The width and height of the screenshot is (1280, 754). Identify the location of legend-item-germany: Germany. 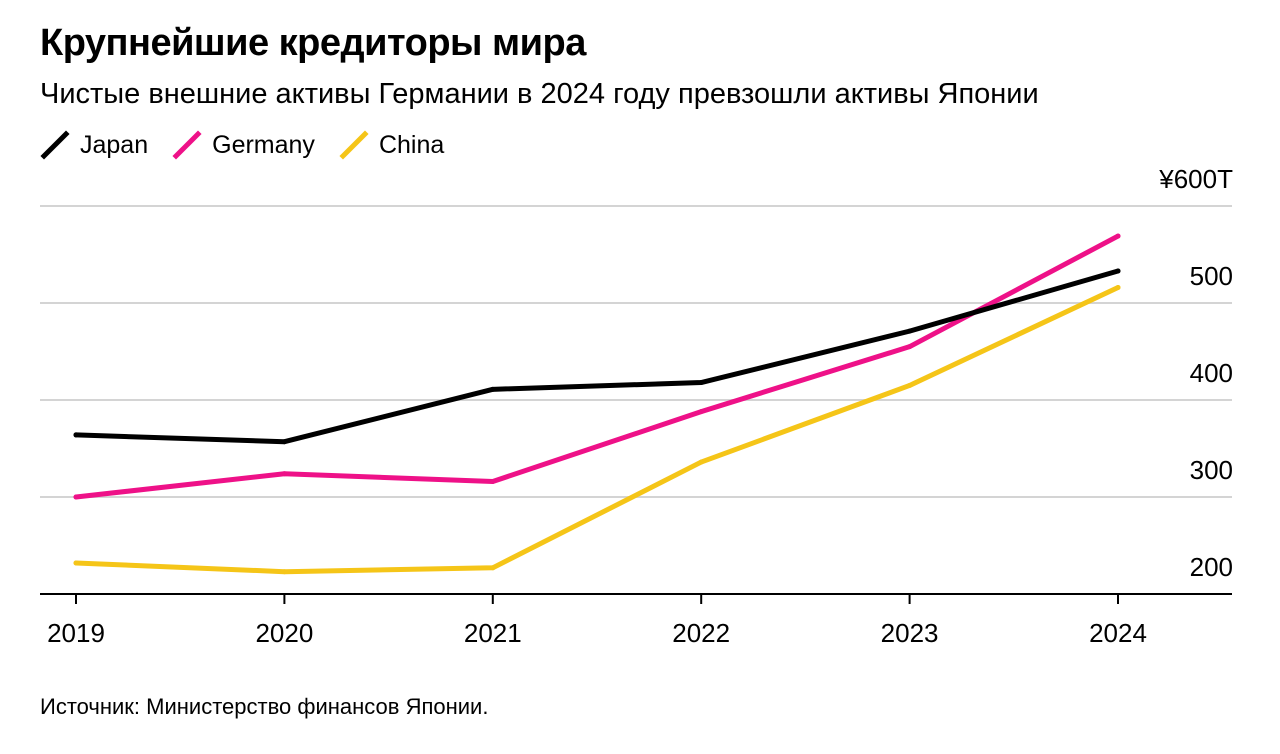
(243, 145).